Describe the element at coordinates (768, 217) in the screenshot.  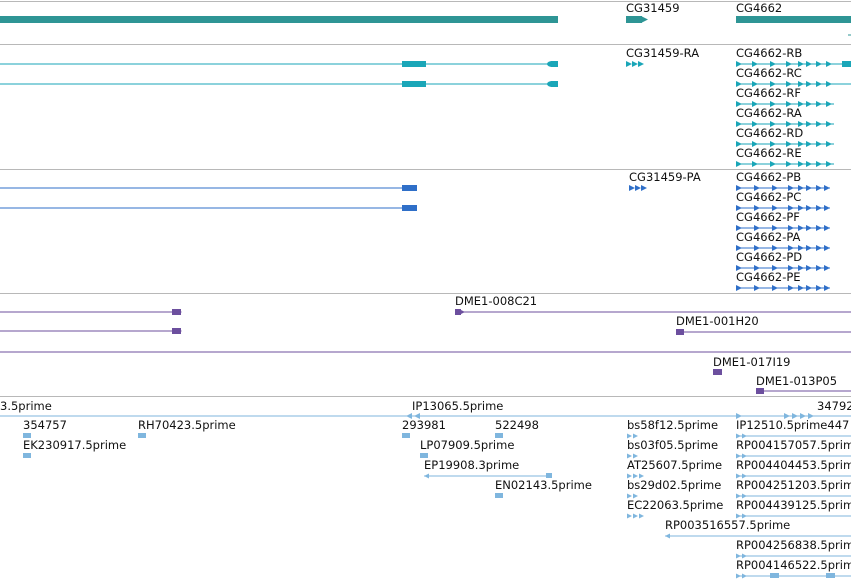
I see `protein-label: CG4662-PF` at that location.